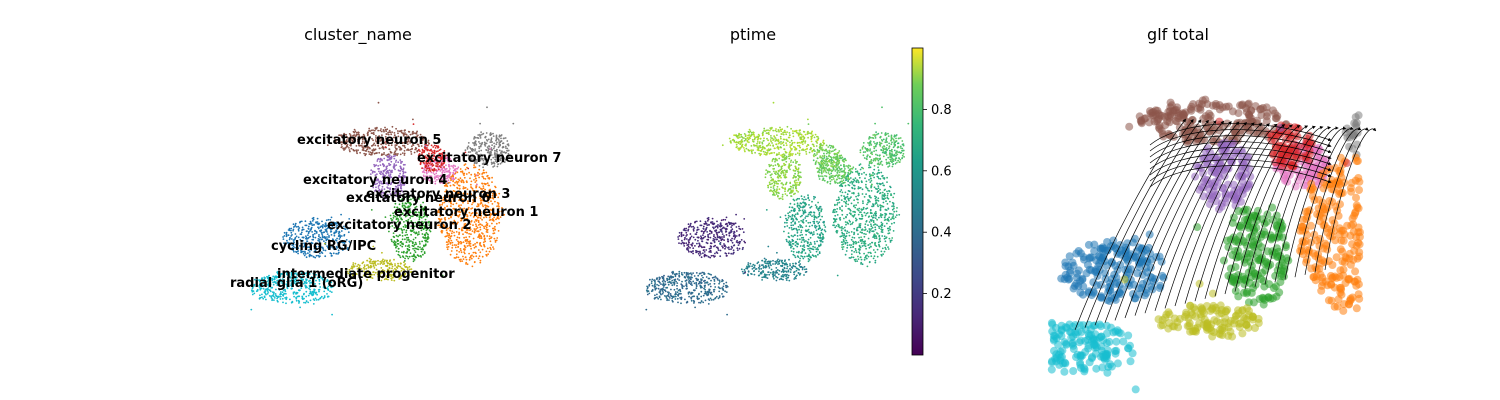 The width and height of the screenshot is (1500, 400). I want to click on cluster-label: radial glia 1 (oRG), so click(296, 283).